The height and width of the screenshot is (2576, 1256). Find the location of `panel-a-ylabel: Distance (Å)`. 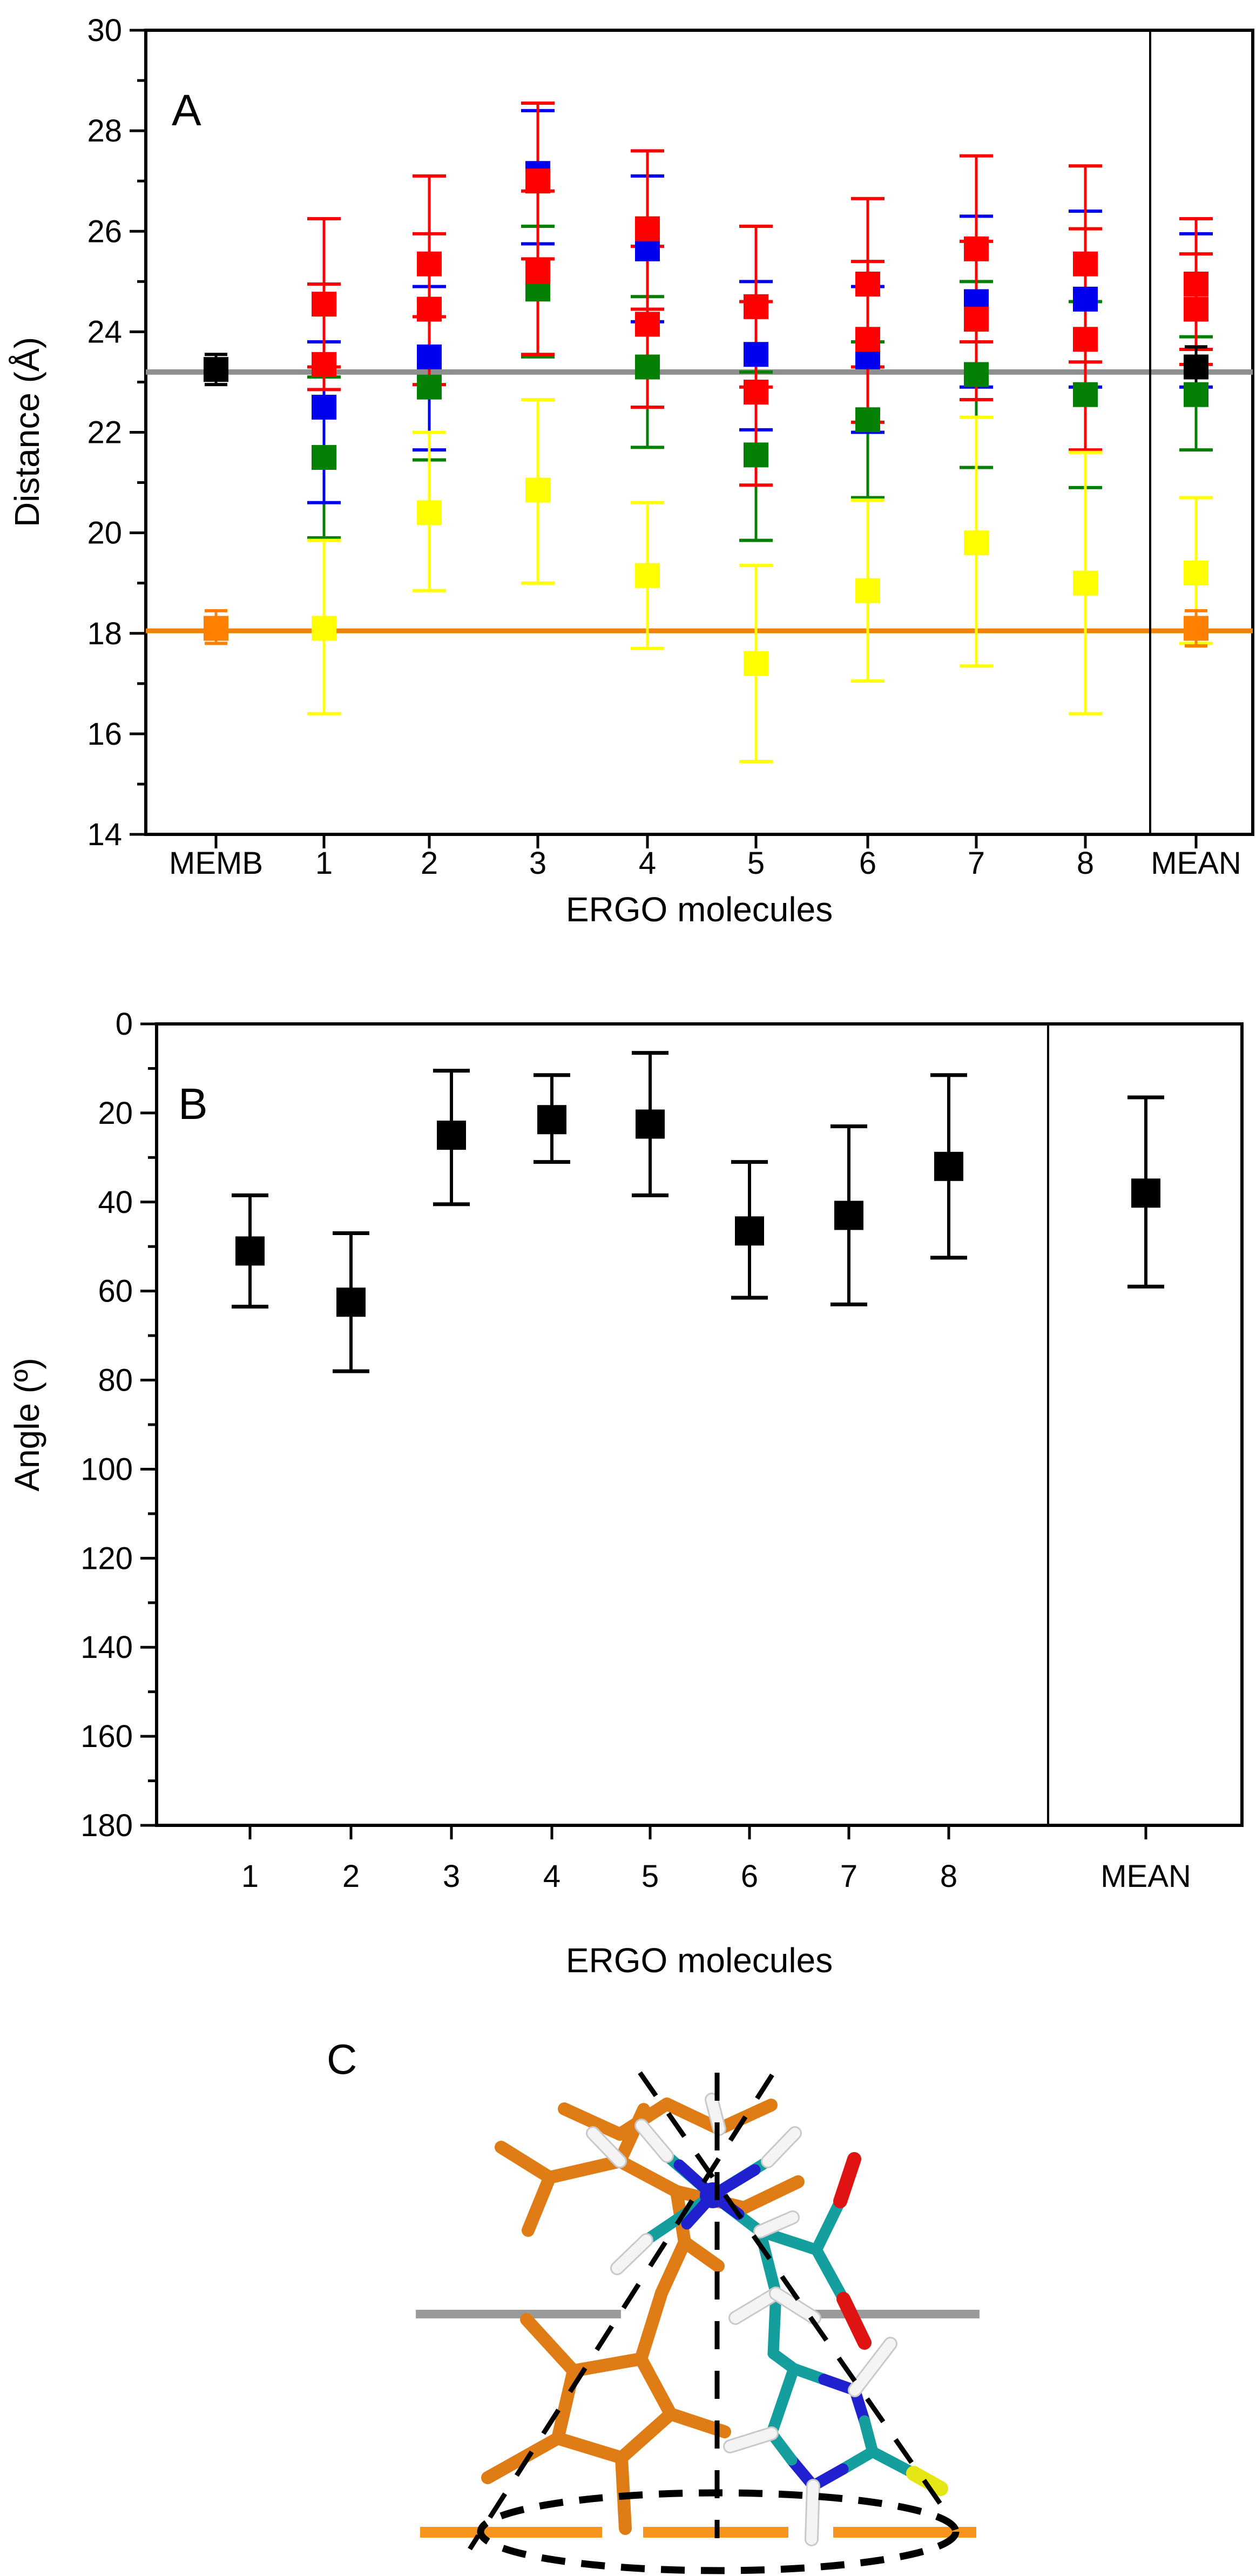

panel-a-ylabel: Distance (Å) is located at coordinates (27, 432).